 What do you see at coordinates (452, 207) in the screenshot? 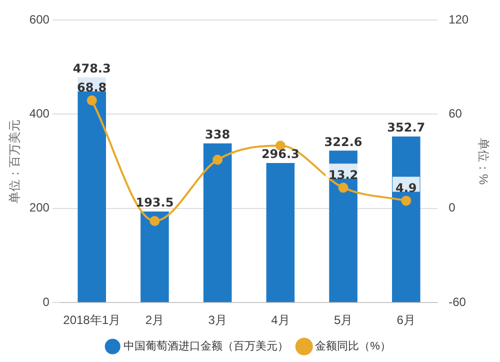
I see `y2-tick-label: 0` at bounding box center [452, 207].